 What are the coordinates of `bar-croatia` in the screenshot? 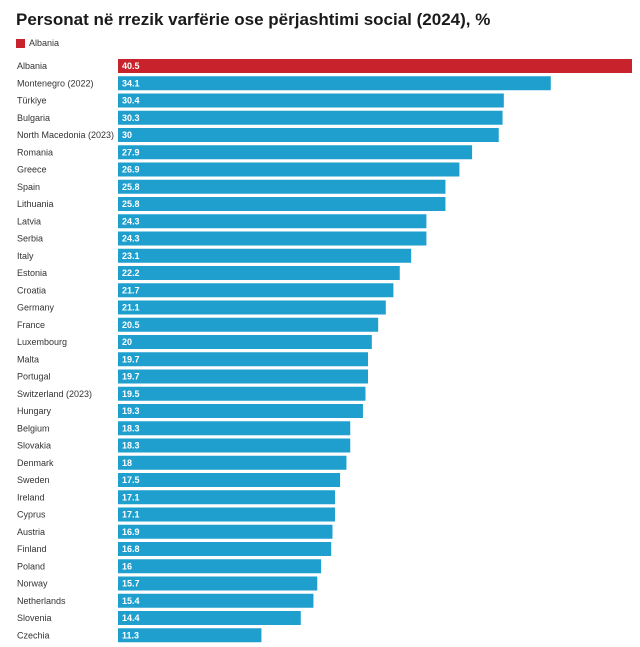 It's located at (256, 290).